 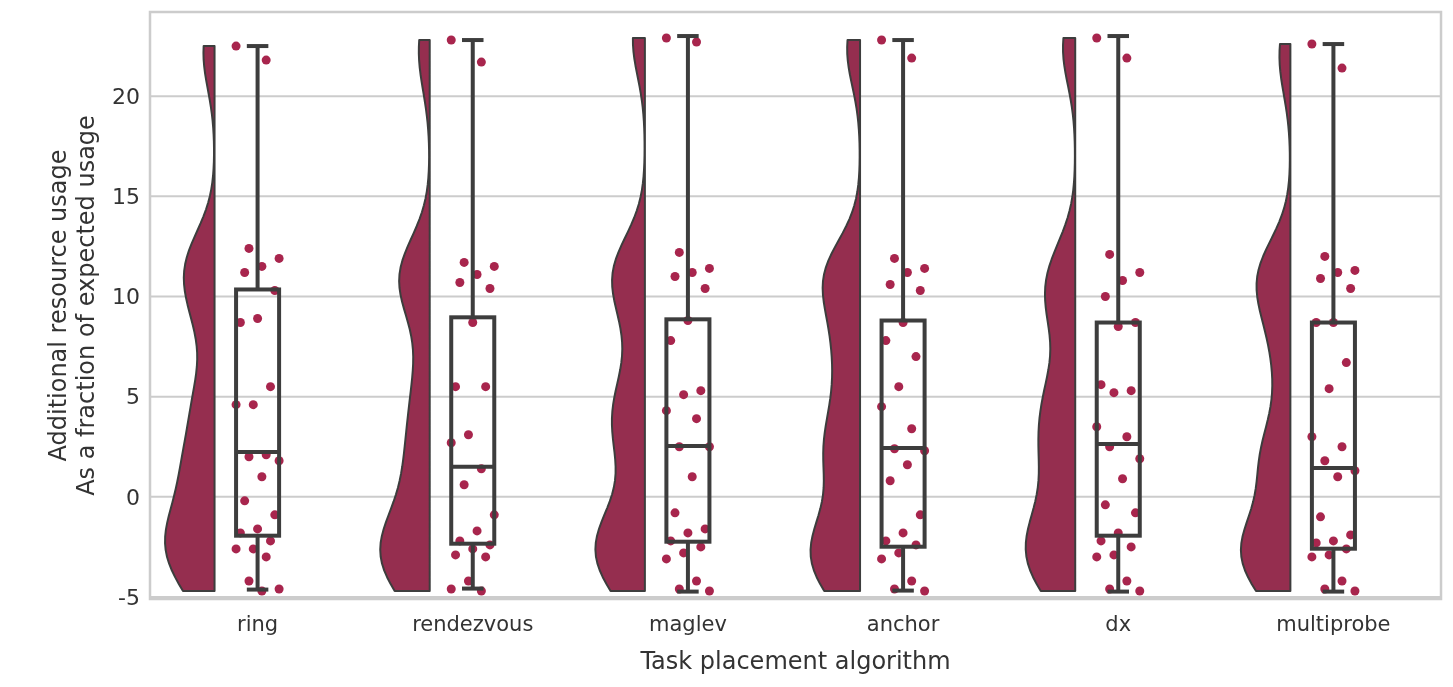 I want to click on y-tick-label: 20, so click(x=126, y=96).